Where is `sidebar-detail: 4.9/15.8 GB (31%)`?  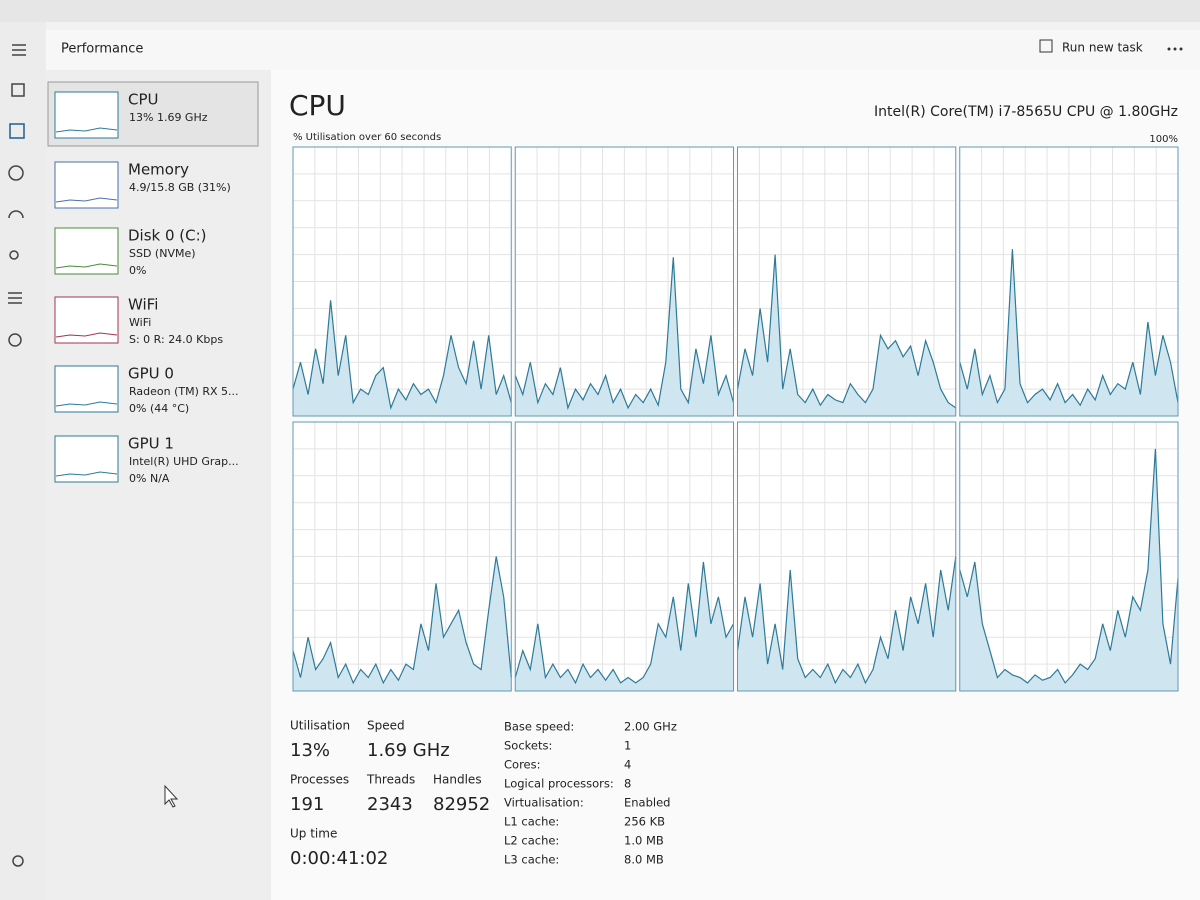
sidebar-detail: 4.9/15.8 GB (31%) is located at coordinates (180, 187).